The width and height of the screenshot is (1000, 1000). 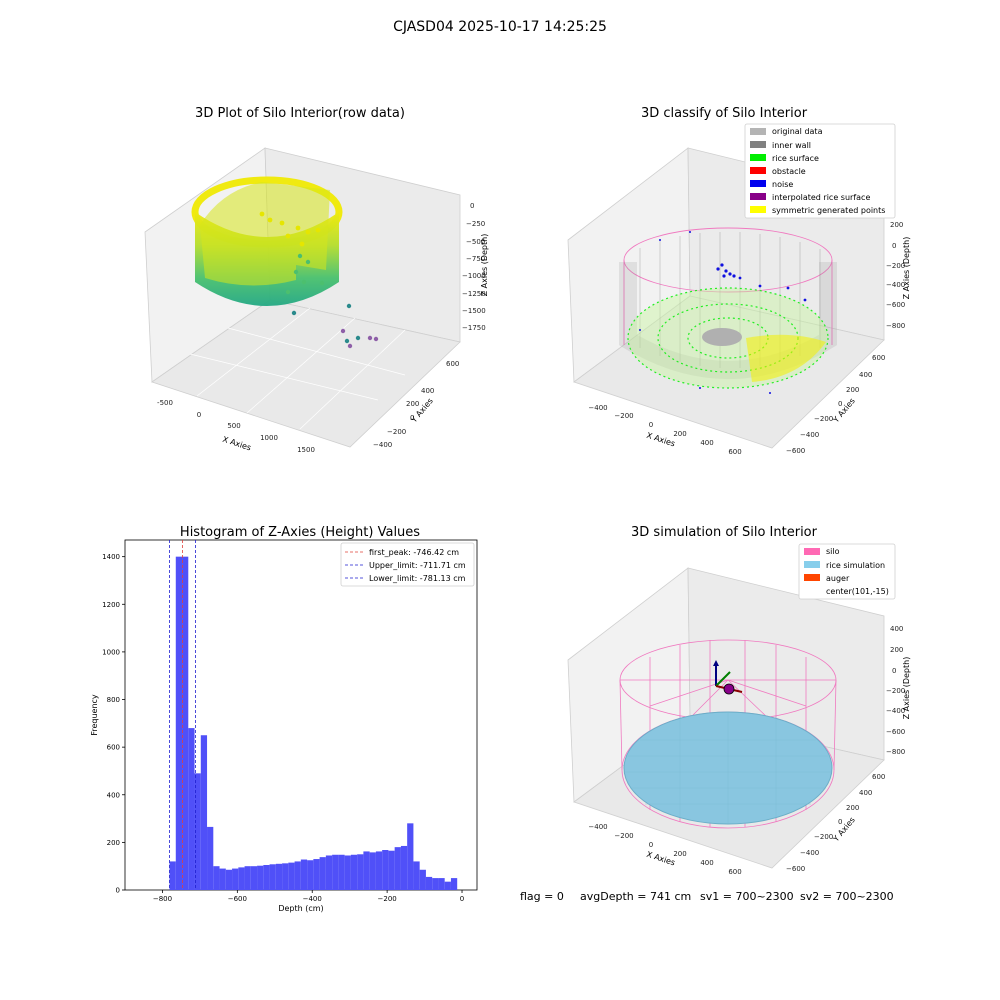 I want to click on y-tick-label: 800, so click(x=113, y=700).